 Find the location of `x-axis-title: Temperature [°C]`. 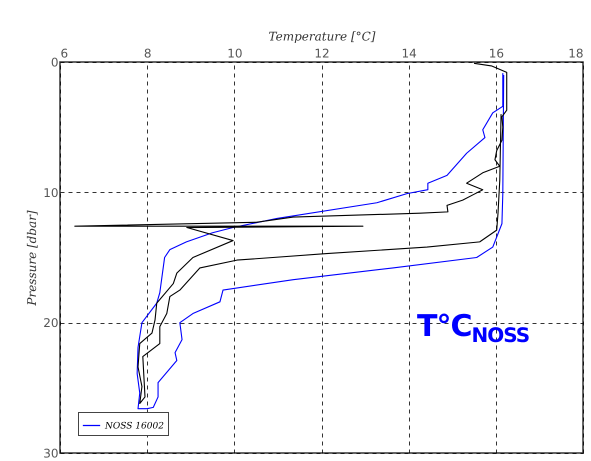

x-axis-title: Temperature [°C] is located at coordinates (322, 37).